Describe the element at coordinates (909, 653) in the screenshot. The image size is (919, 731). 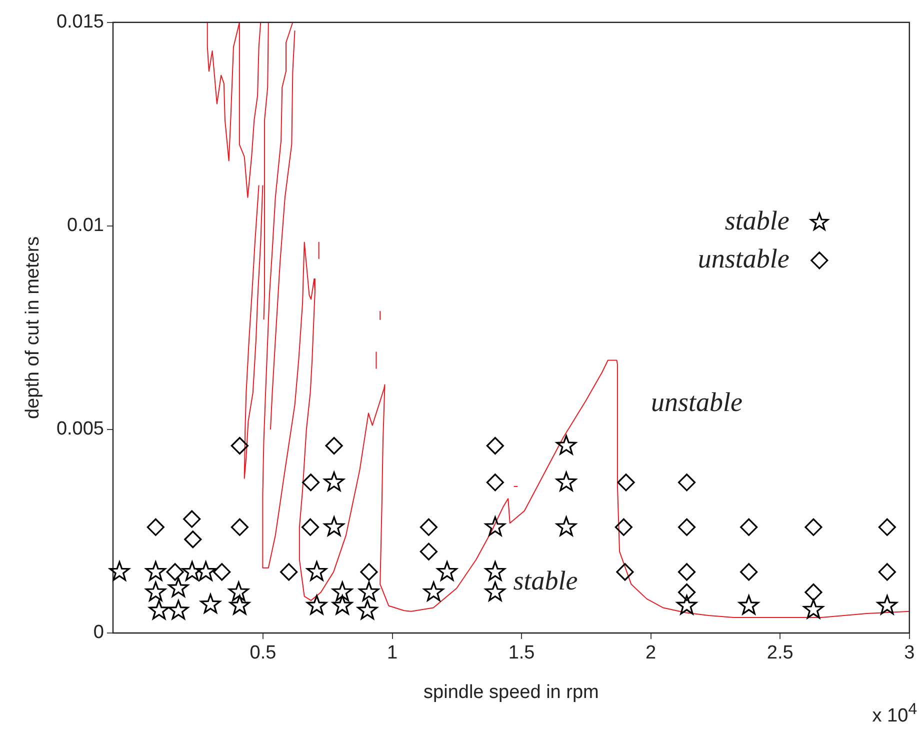
I see `x-tick-label: 3` at that location.